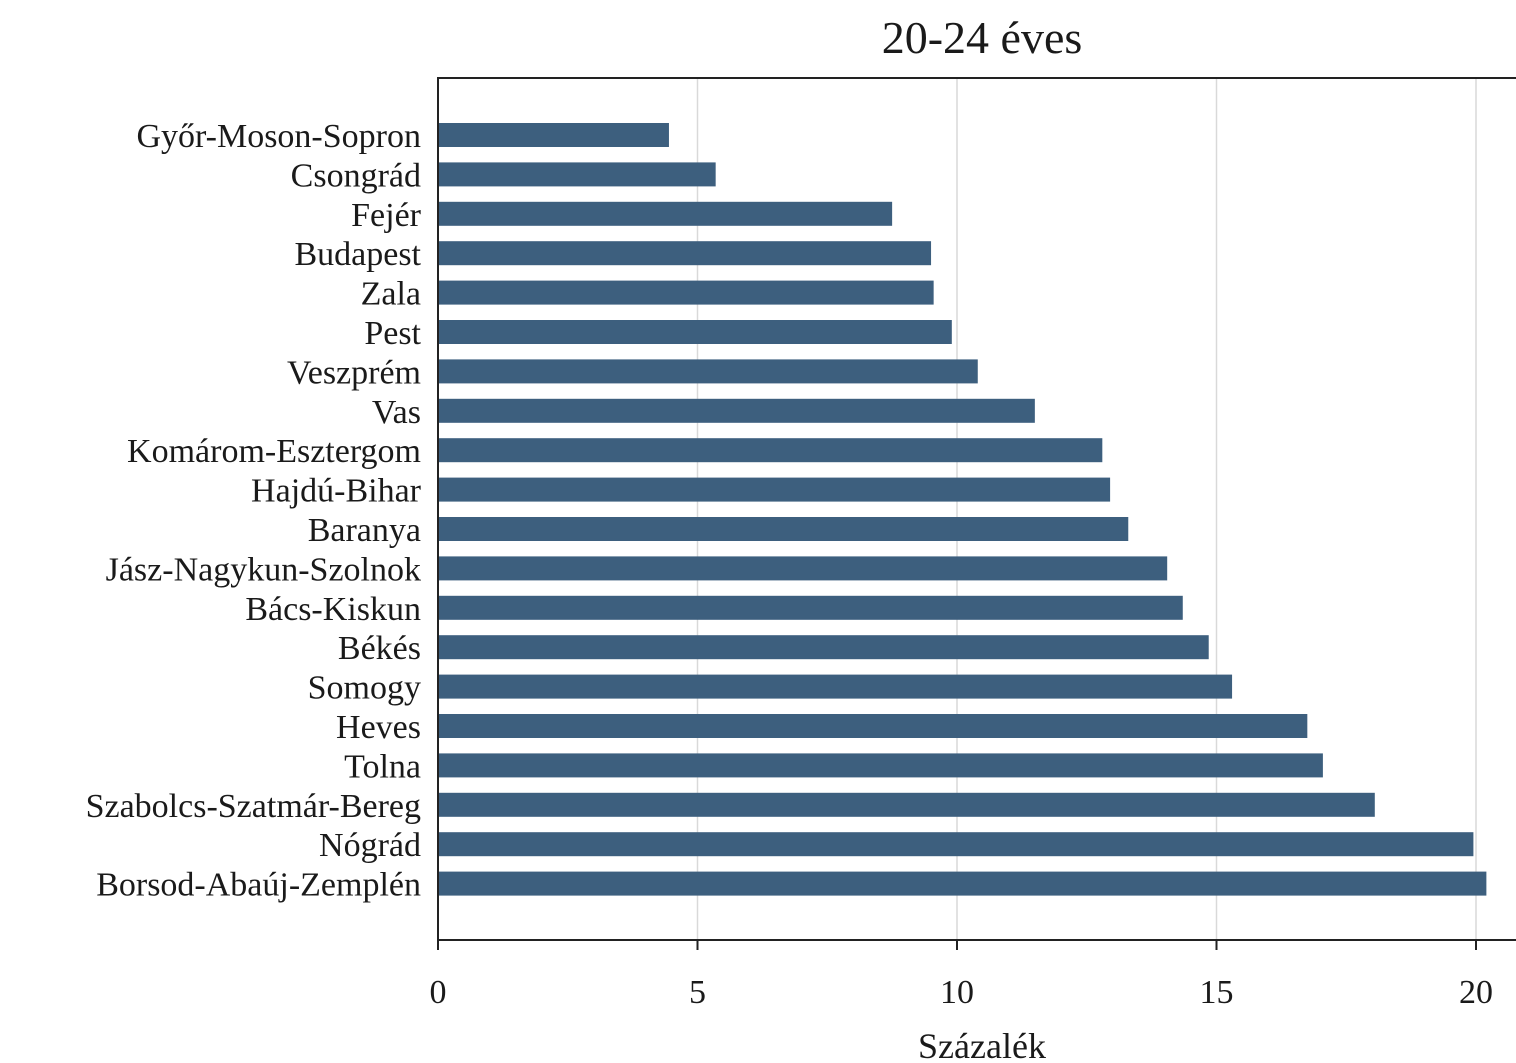 The image size is (1516, 1063). Describe the element at coordinates (364, 688) in the screenshot. I see `category-label: Somogy` at that location.